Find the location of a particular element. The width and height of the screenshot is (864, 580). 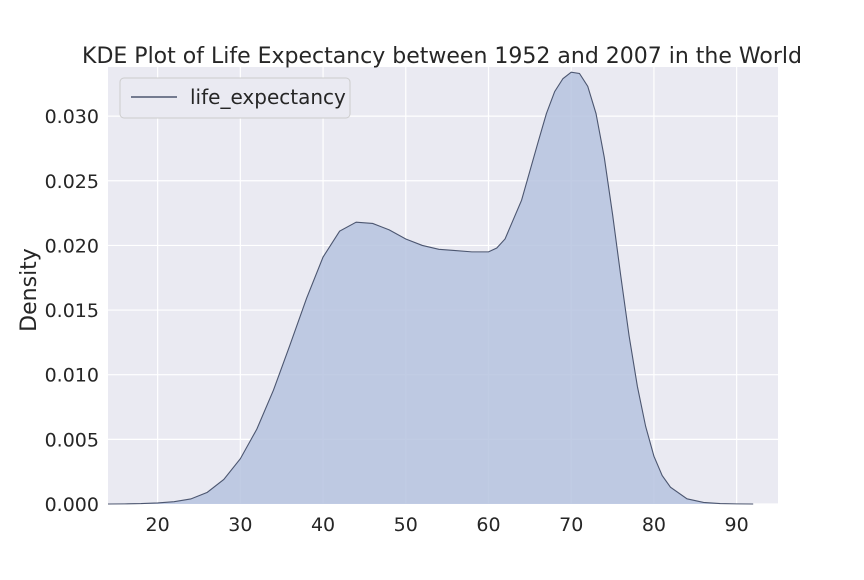

legend-box is located at coordinates (235, 98).